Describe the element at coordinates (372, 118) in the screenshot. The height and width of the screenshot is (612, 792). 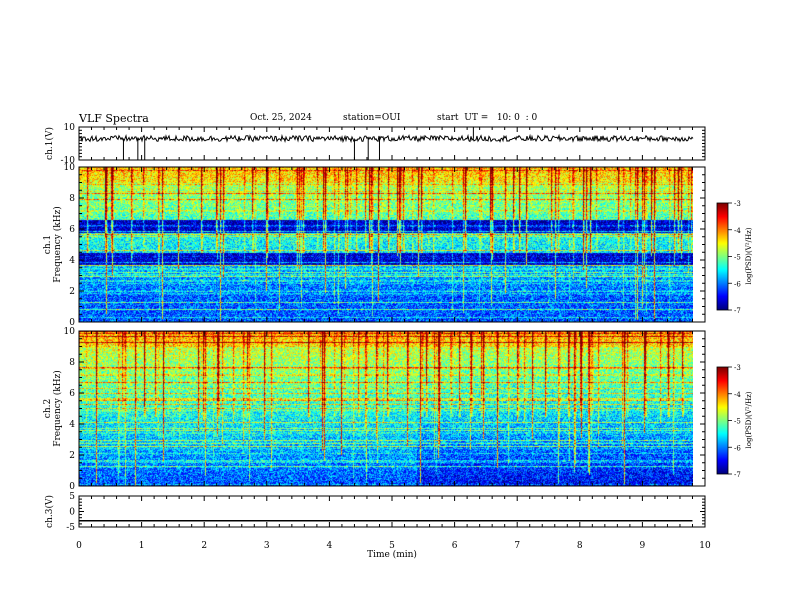
I see `station-label: station=OUI` at that location.